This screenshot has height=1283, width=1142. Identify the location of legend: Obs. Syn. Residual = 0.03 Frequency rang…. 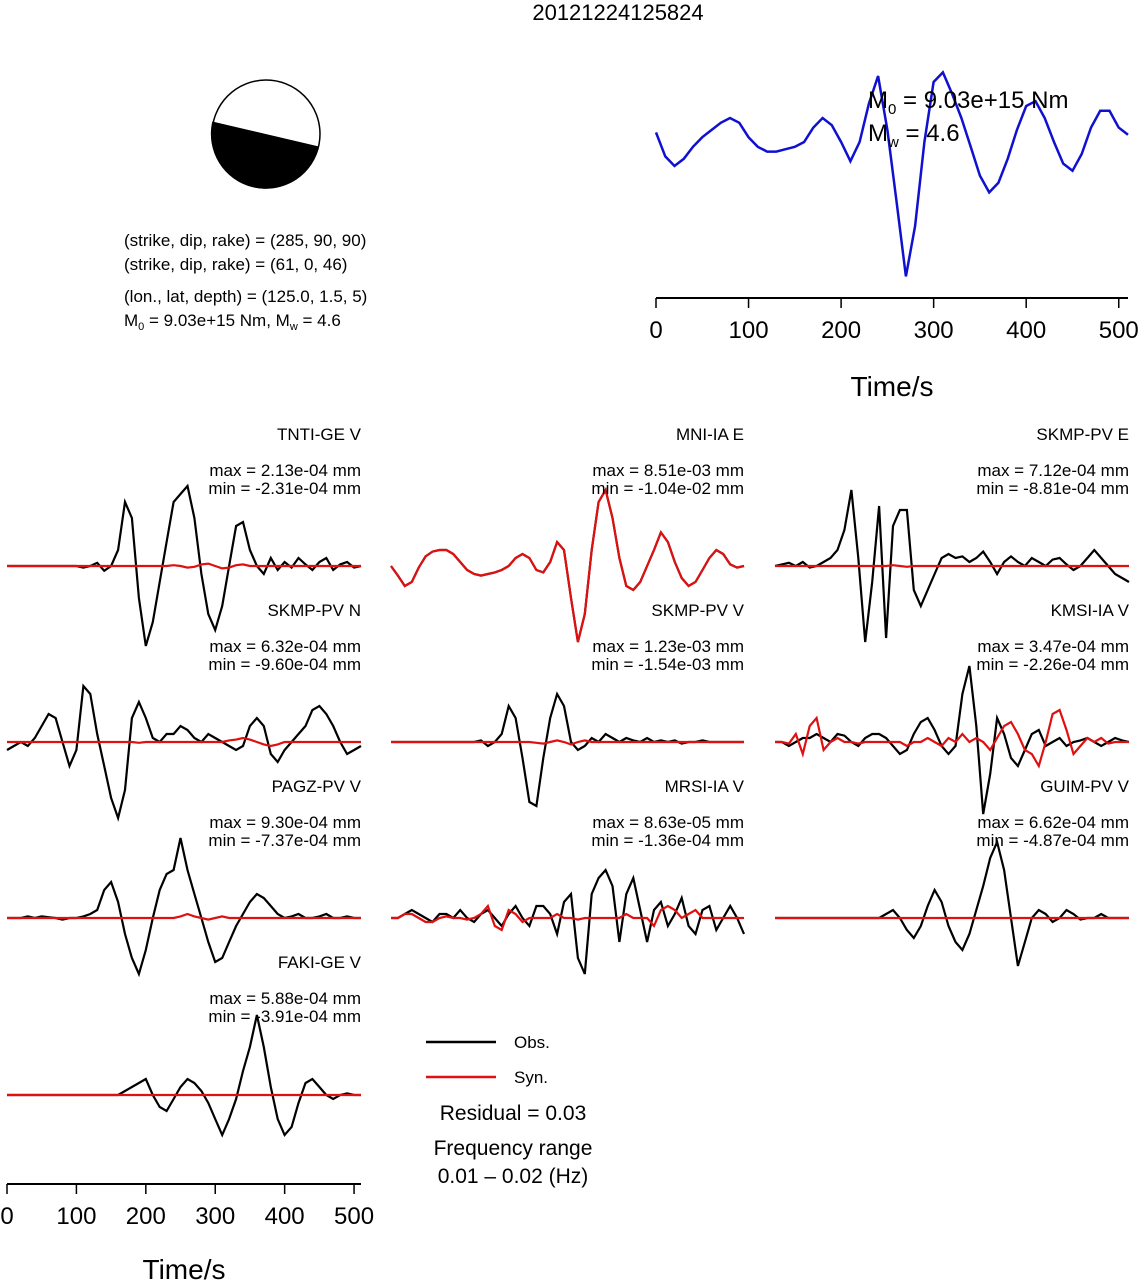
(509, 1110).